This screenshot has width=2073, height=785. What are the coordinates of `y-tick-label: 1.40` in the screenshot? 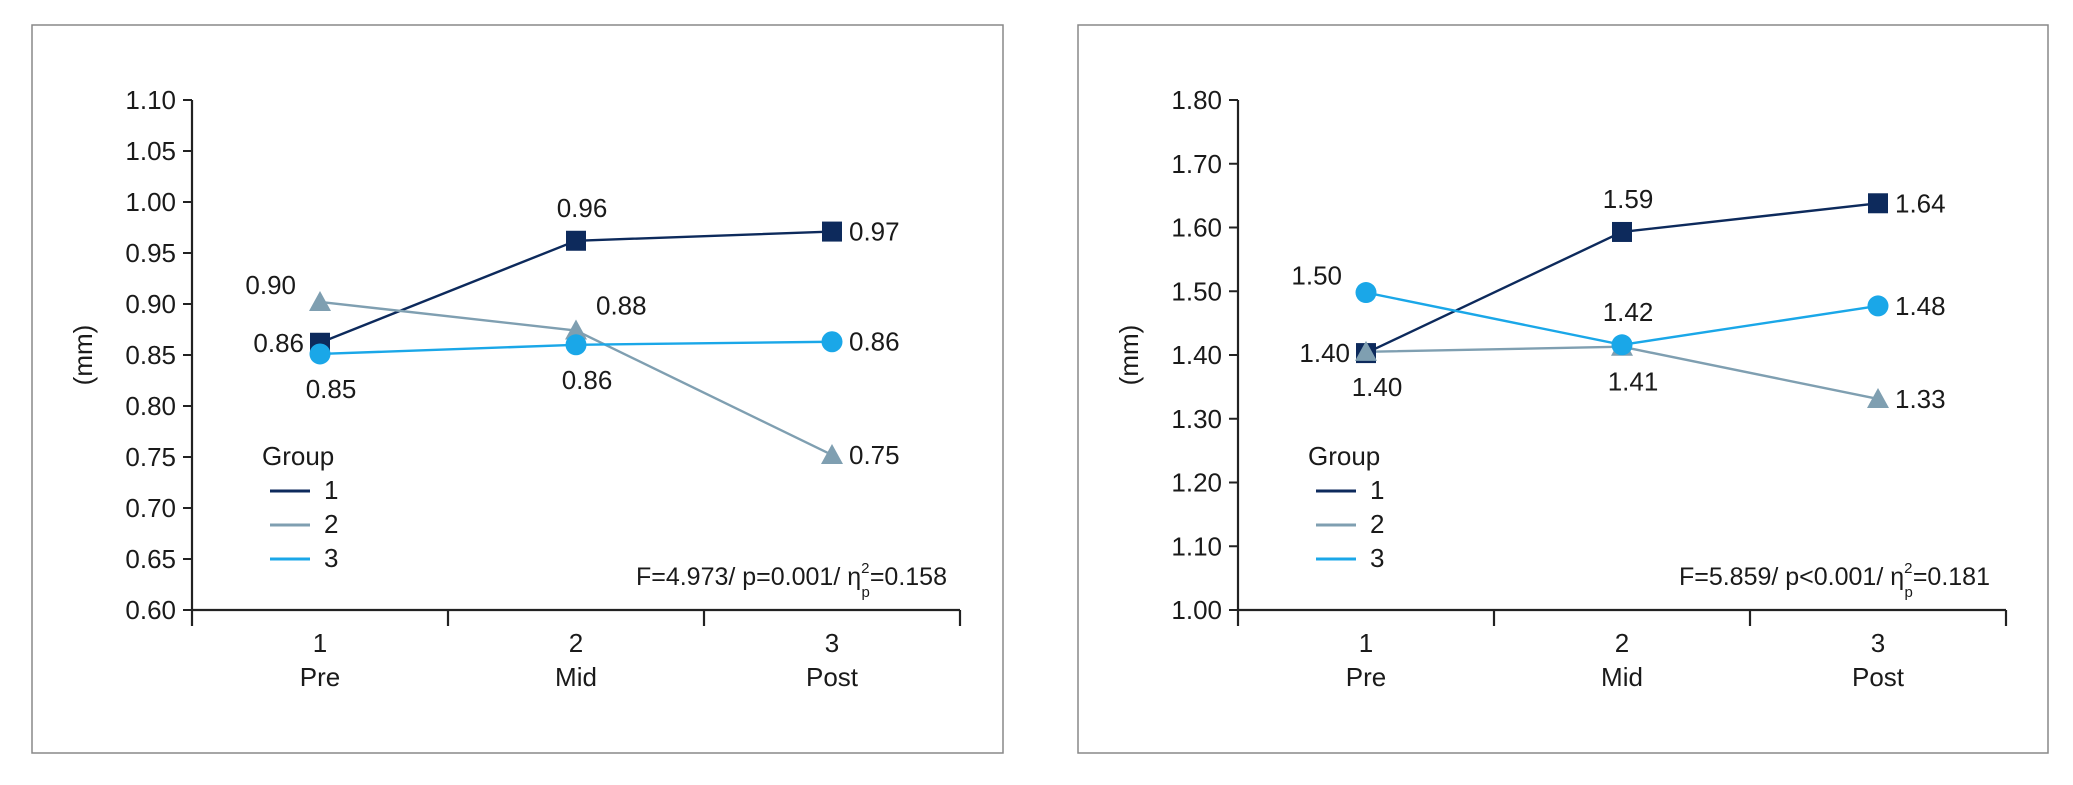 It's located at (1196, 355).